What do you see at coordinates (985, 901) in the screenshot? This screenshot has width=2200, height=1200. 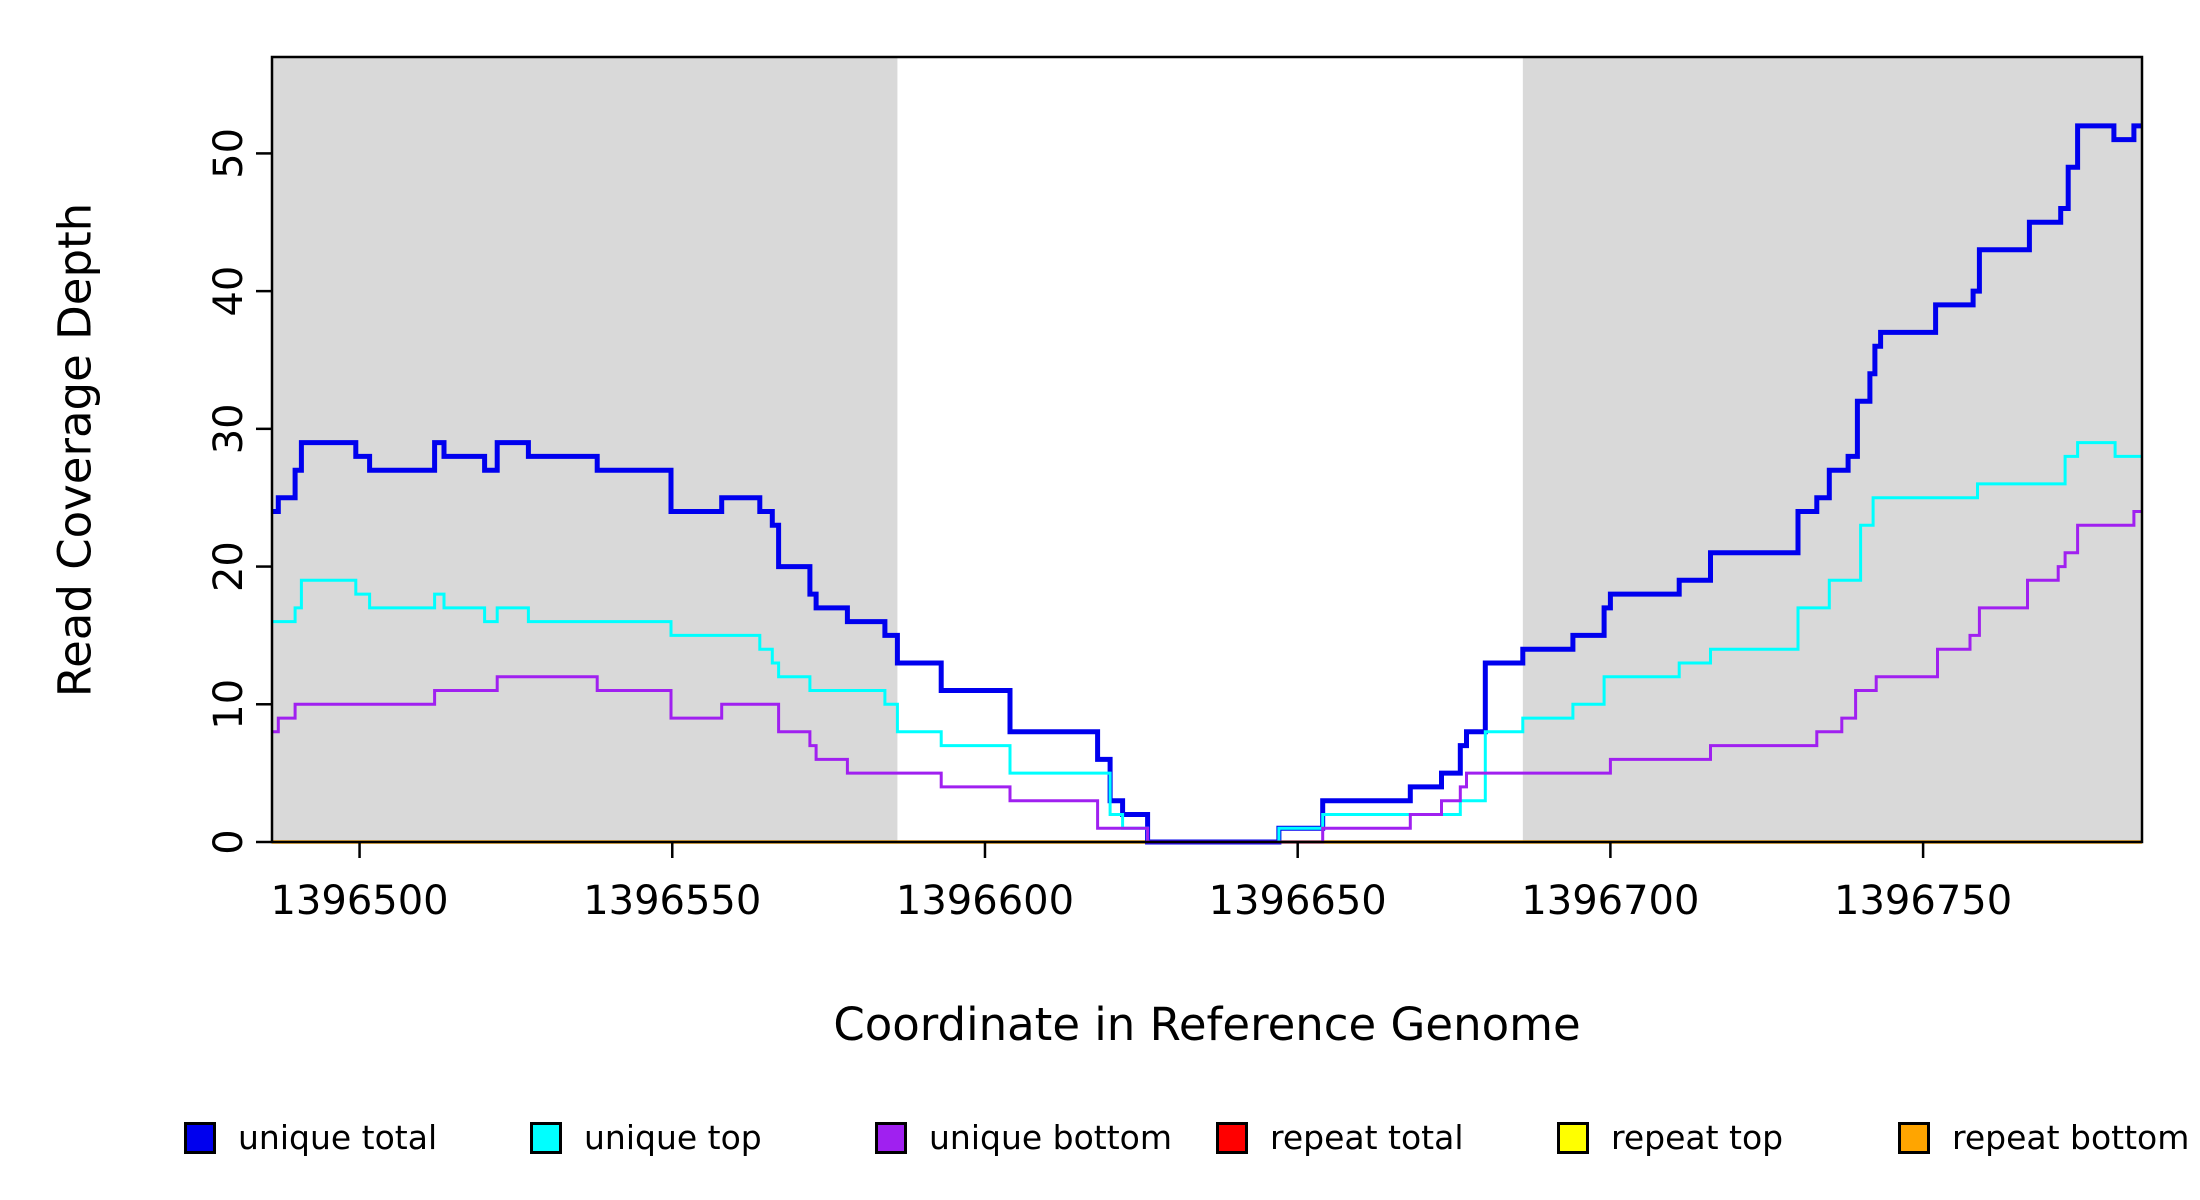 I see `x-tick-label: 1396600` at bounding box center [985, 901].